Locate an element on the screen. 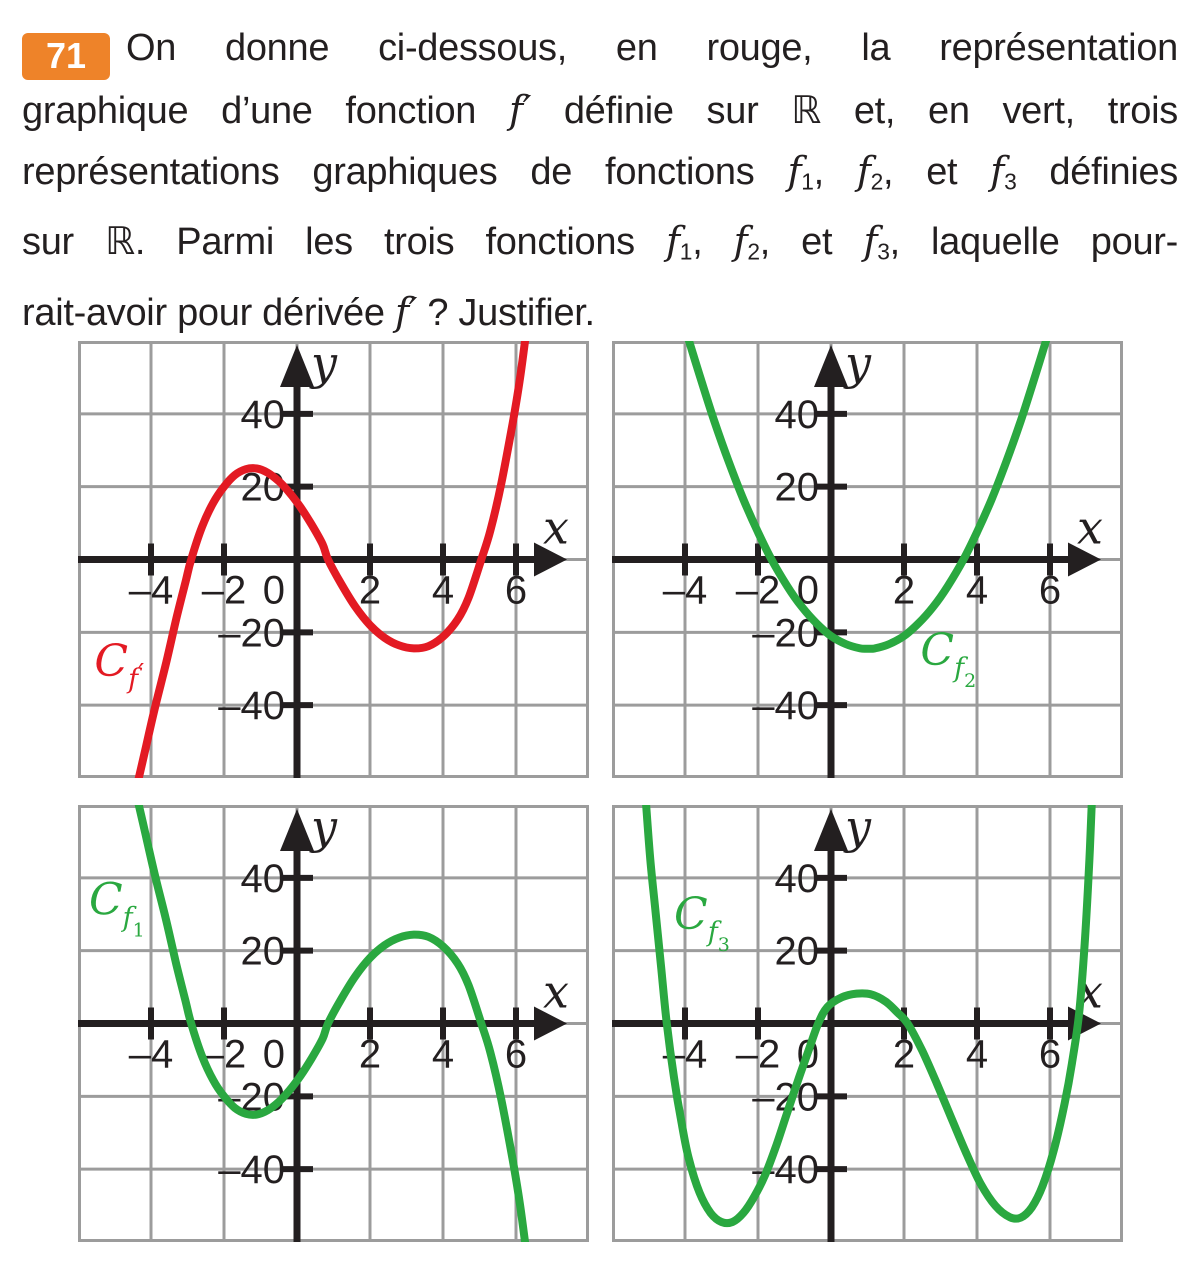 Image resolution: width=1200 pixels, height=1287 pixels. curve-label-f-prime: Cf′ is located at coordinates (119, 665).